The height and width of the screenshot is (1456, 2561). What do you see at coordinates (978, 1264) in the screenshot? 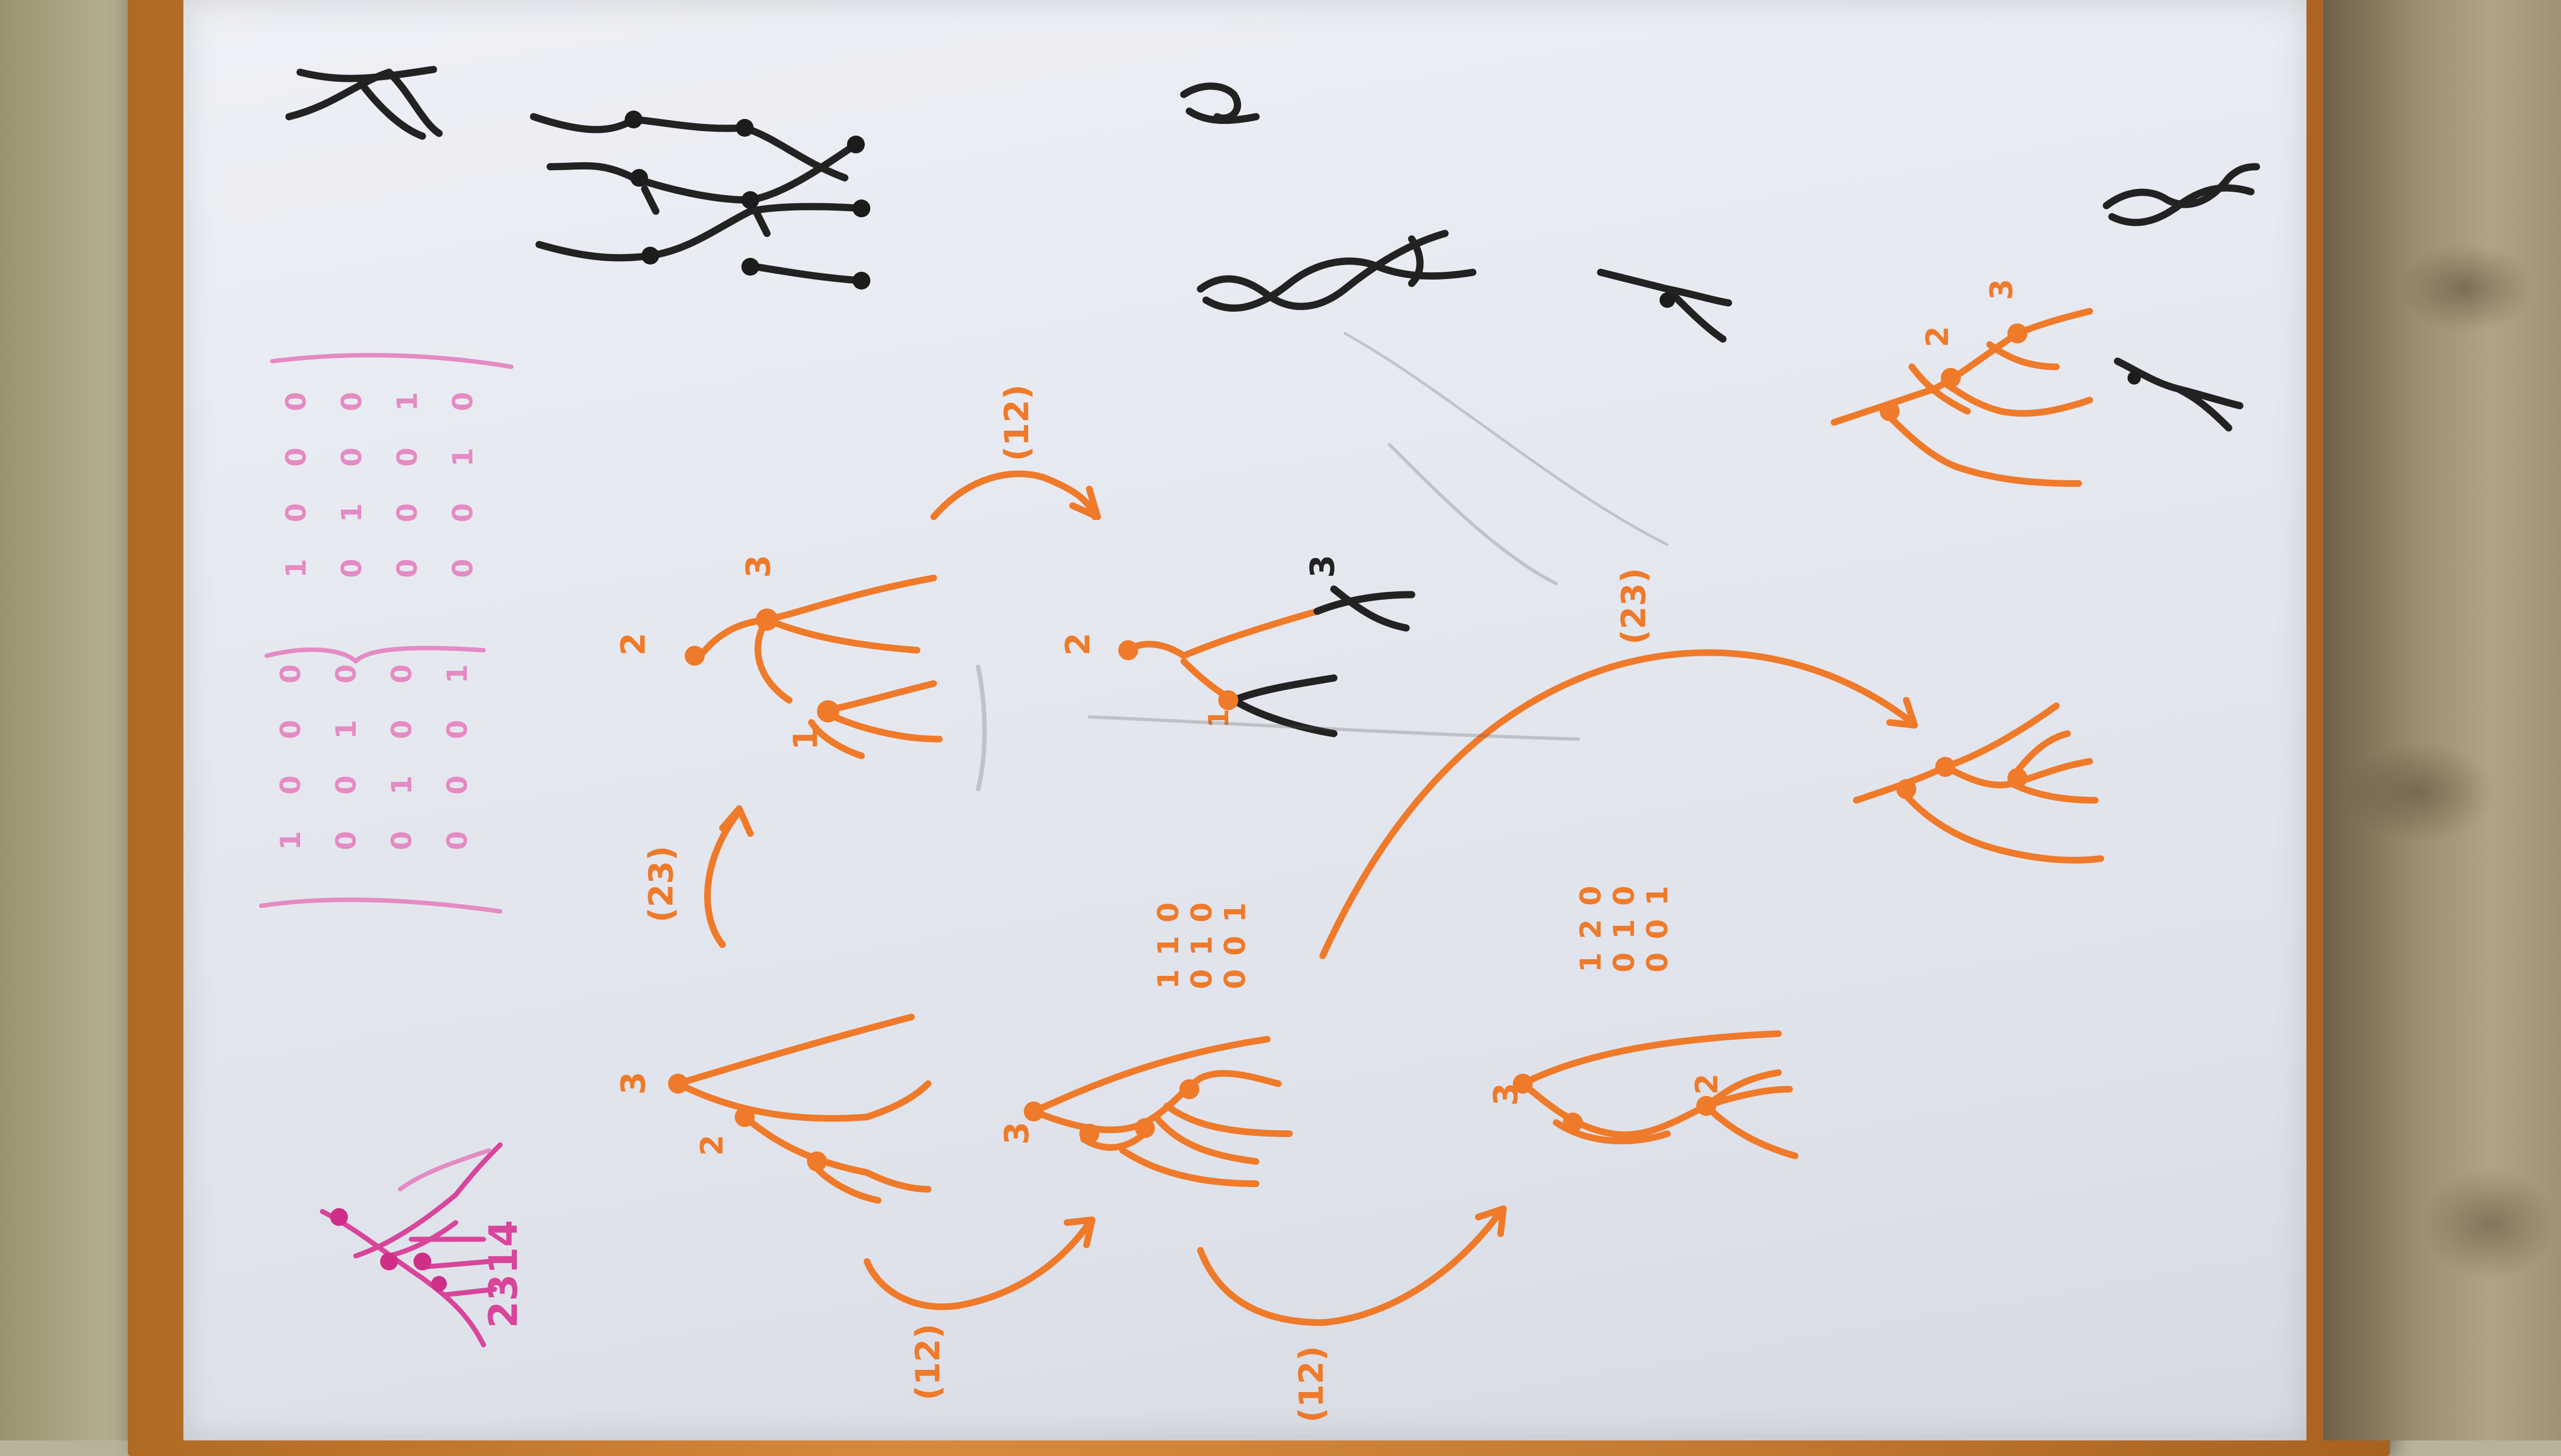
I see `arrow-12-bottom-left` at bounding box center [978, 1264].